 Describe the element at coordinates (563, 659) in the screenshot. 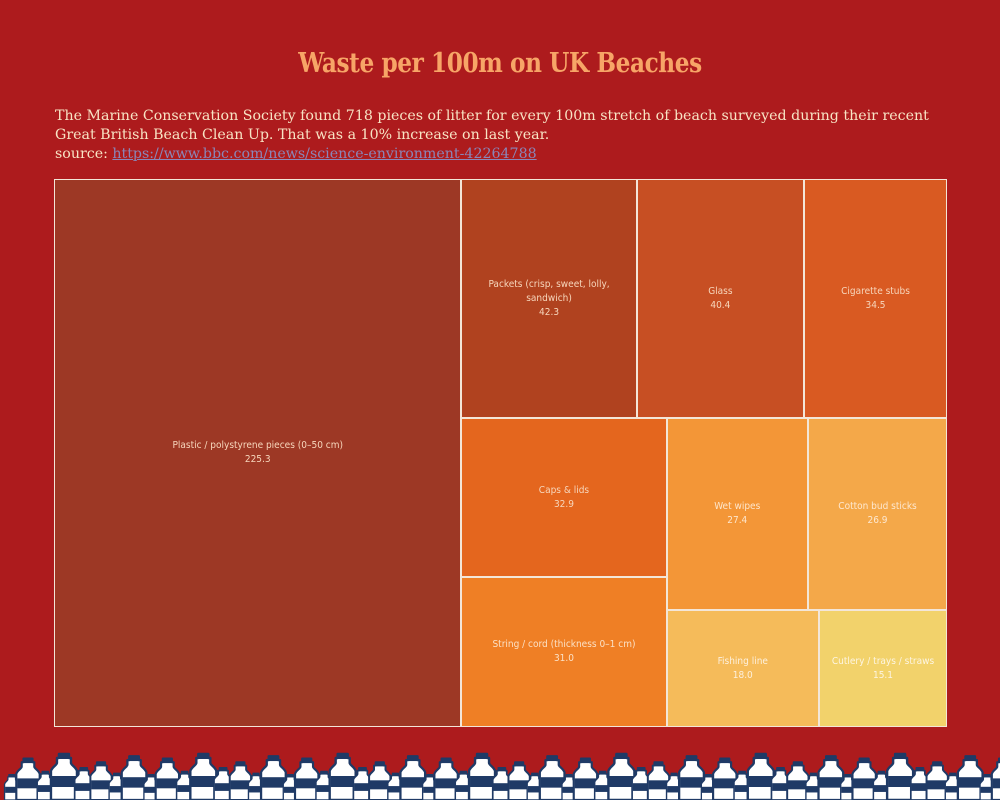

I see `tile-value-label: 31.0` at that location.